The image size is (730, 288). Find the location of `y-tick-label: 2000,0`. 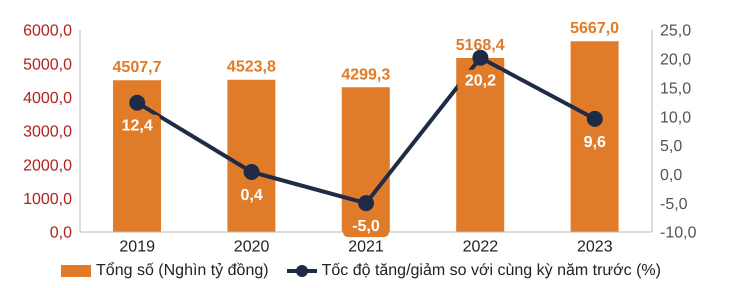

y-tick-label: 2000,0 is located at coordinates (47, 165).